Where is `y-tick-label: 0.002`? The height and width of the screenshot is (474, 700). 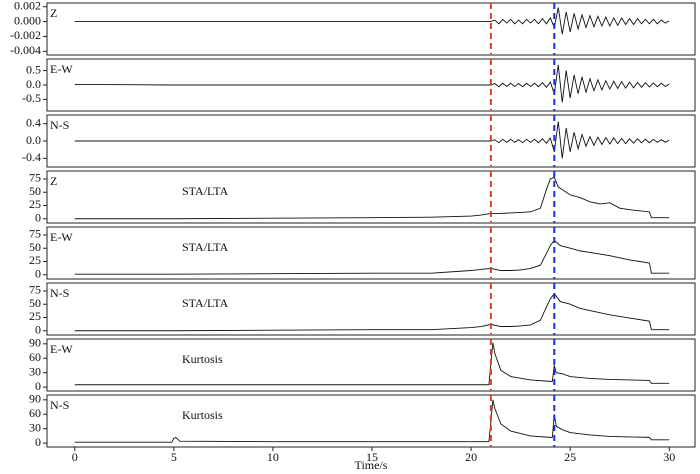 y-tick-label: 0.002 is located at coordinates (27, 6).